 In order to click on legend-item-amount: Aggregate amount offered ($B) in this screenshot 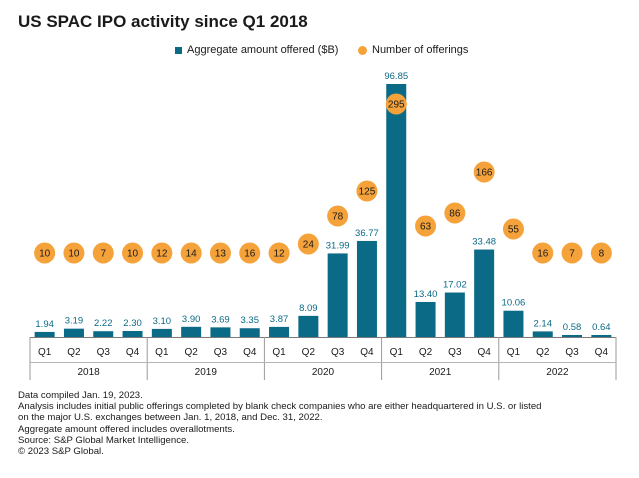, I will do `click(256, 50)`.